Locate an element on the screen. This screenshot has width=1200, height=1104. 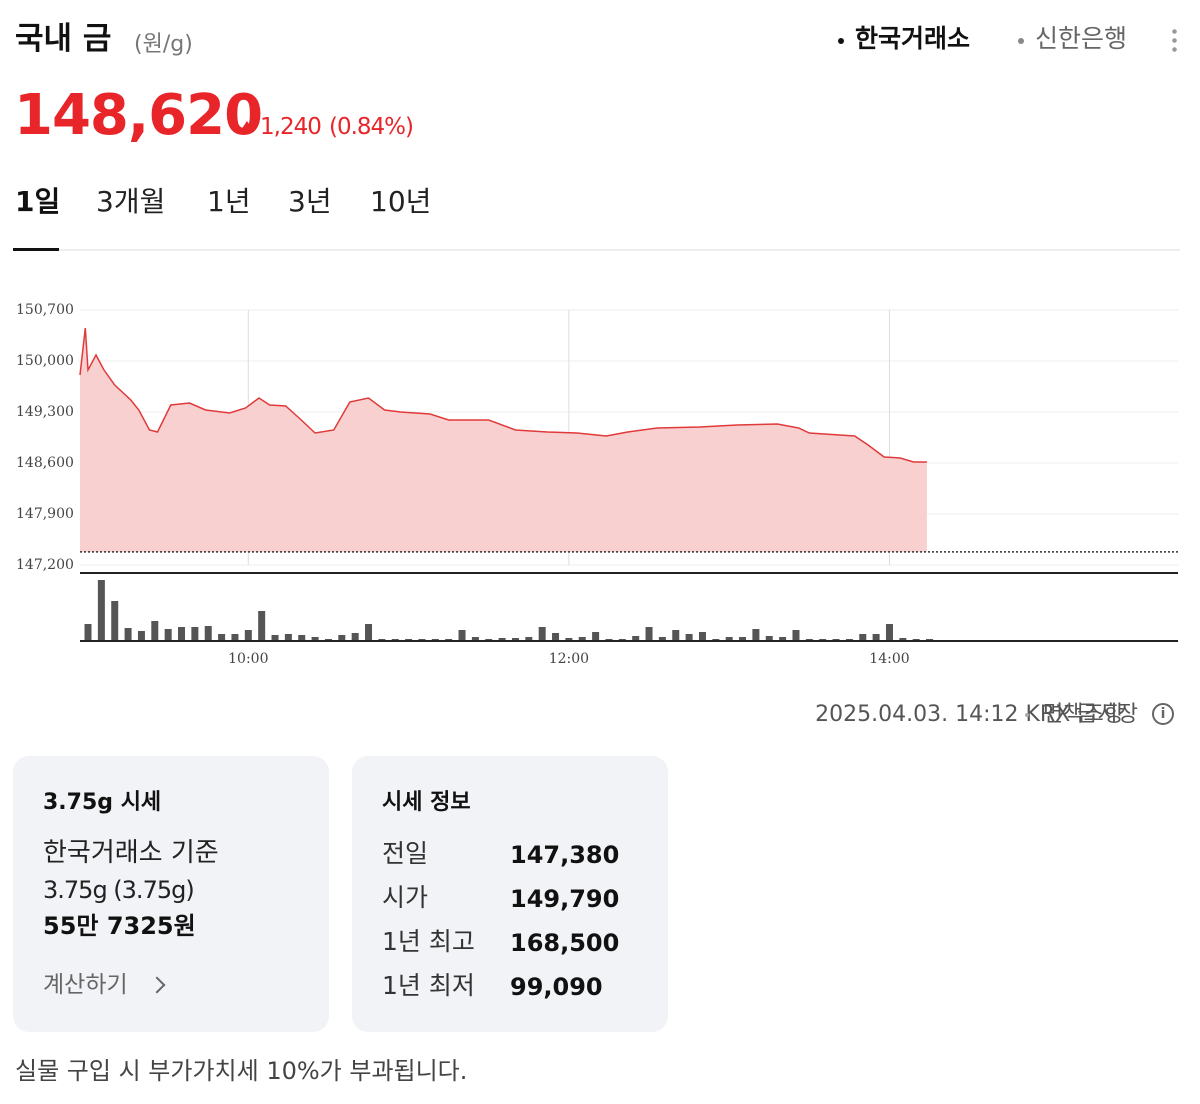
info-value: 147,380 is located at coordinates (565, 855).